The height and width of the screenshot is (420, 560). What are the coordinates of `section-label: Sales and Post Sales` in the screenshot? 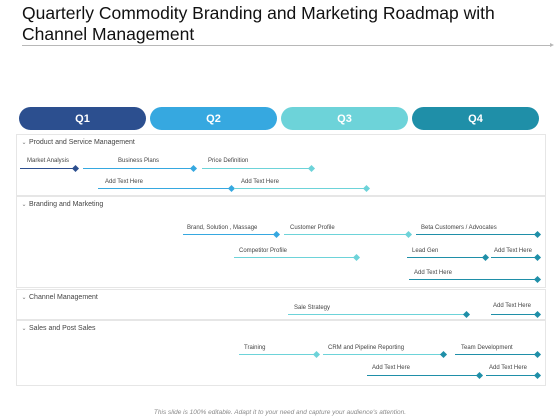 It's located at (62, 328).